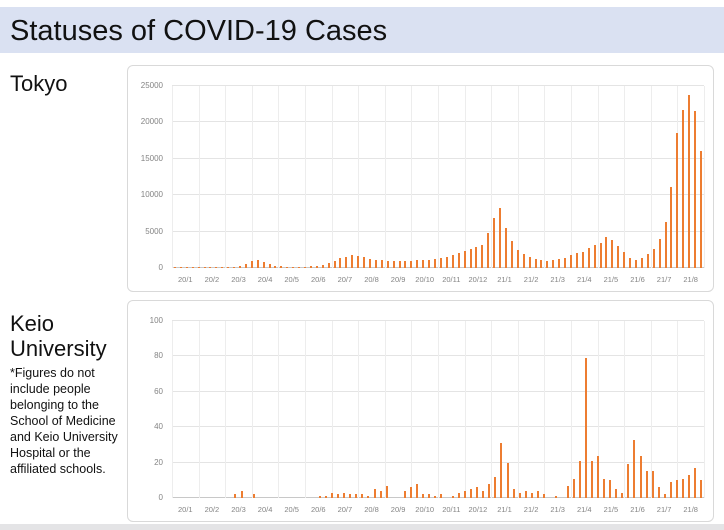 The image size is (724, 530). I want to click on y-tick-label: 15000, so click(151, 158).